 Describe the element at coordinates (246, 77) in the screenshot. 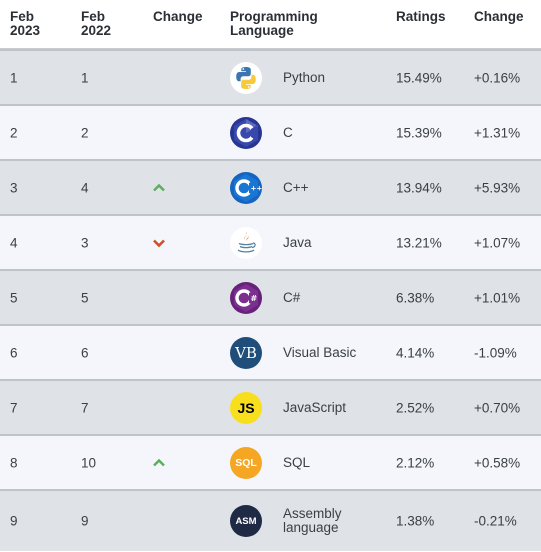

I see `python-icon` at that location.